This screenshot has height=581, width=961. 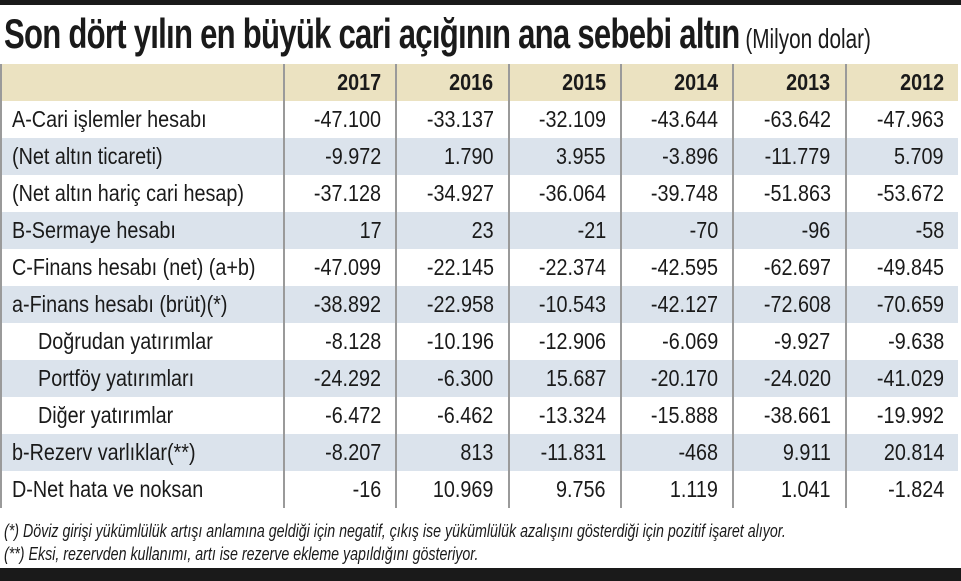 What do you see at coordinates (142, 452) in the screenshot?
I see `row-label-cell: b-Rezerv varlıklar(**)` at bounding box center [142, 452].